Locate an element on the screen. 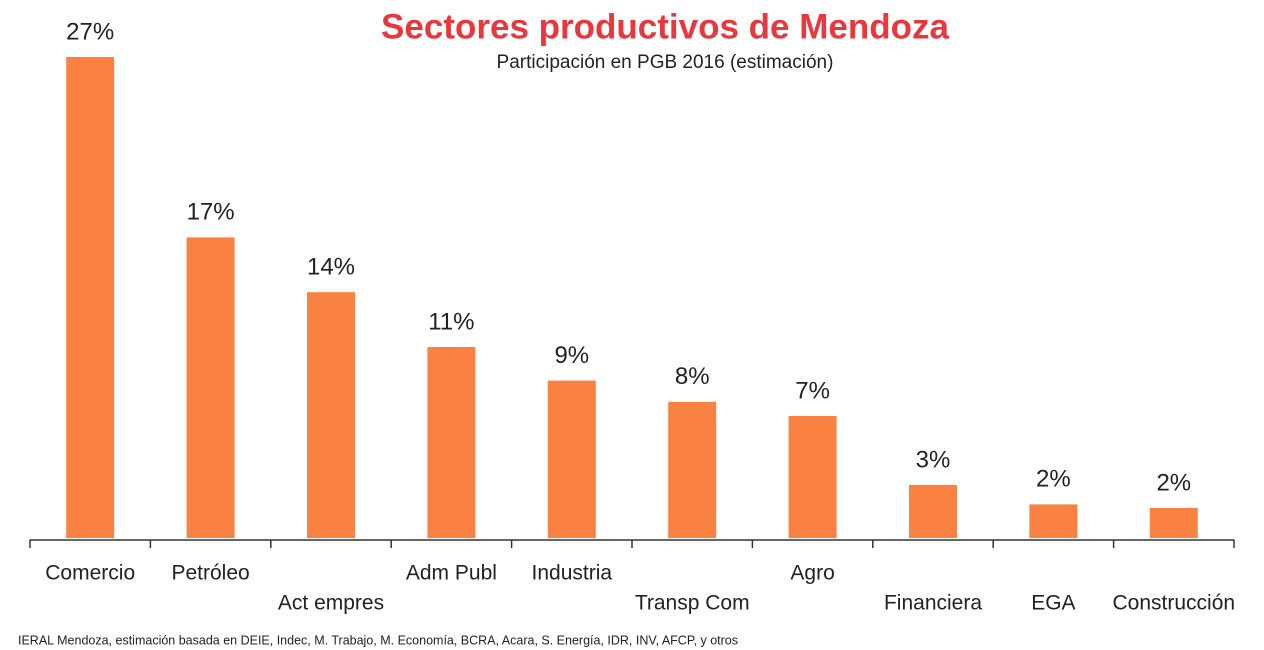 This screenshot has width=1264, height=650. data-label: 27% is located at coordinates (90, 31).